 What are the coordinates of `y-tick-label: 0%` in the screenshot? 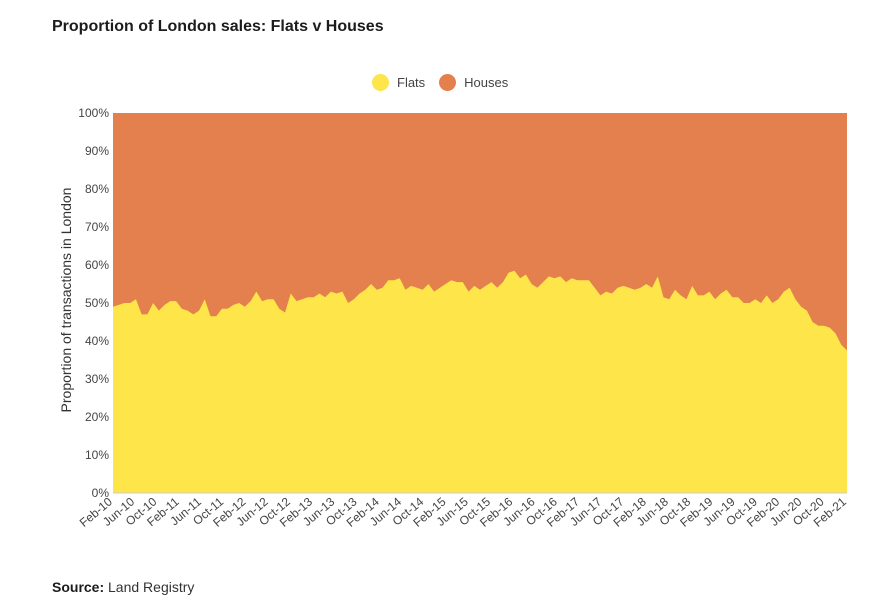 It's located at (101, 493).